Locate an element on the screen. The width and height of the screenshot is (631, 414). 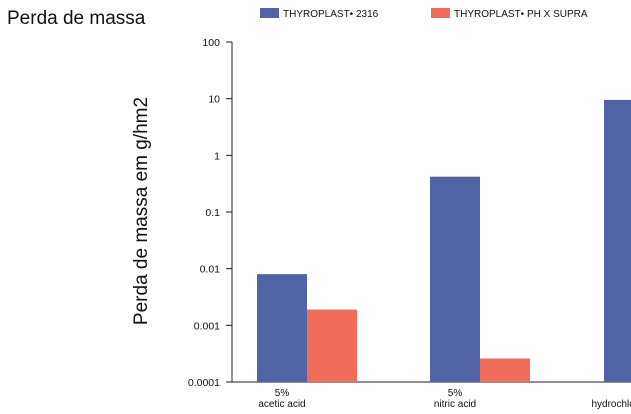
y-tick-label: 0.001 is located at coordinates (207, 326).